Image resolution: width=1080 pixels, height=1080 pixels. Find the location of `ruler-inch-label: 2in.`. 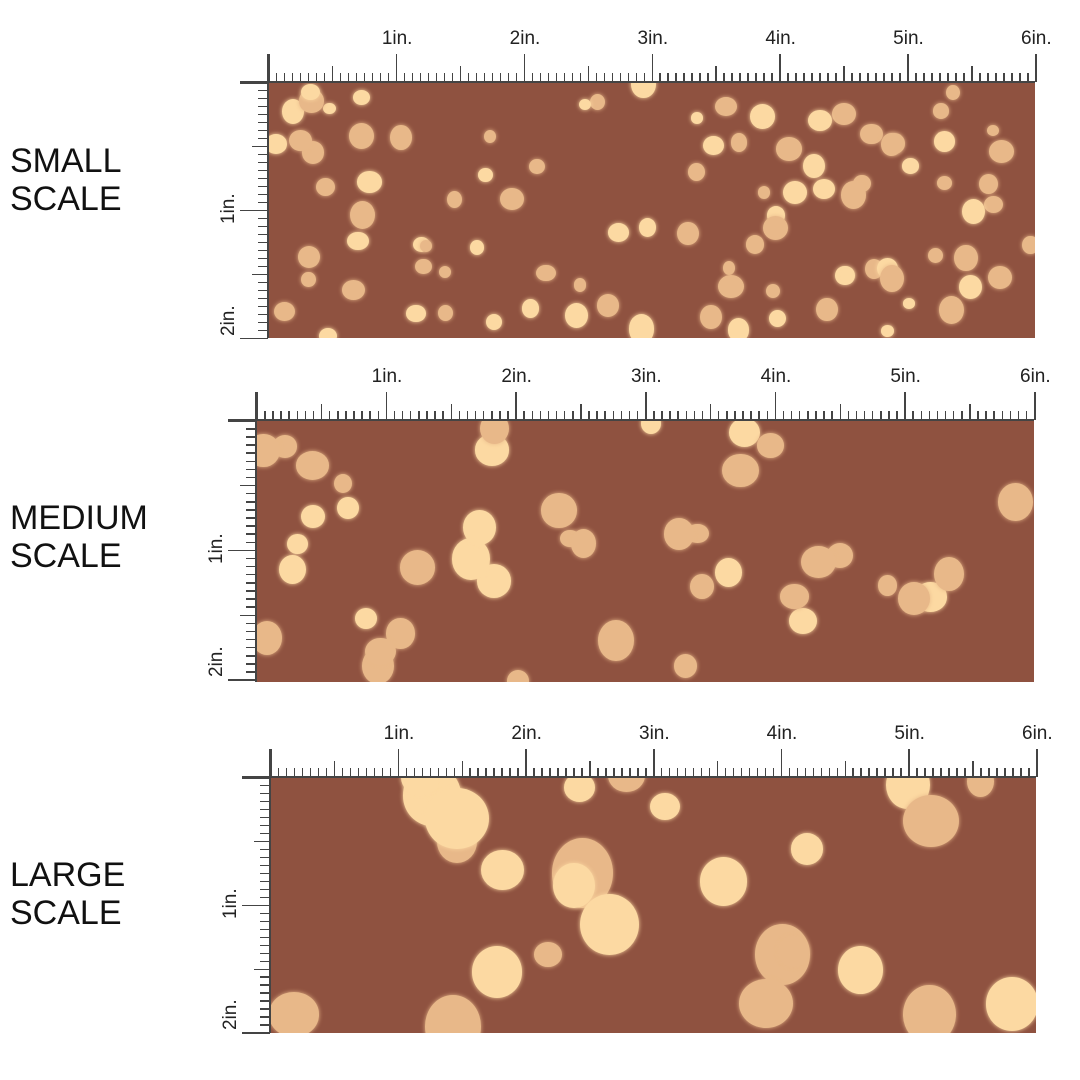

ruler-inch-label: 2in. is located at coordinates (216, 662).